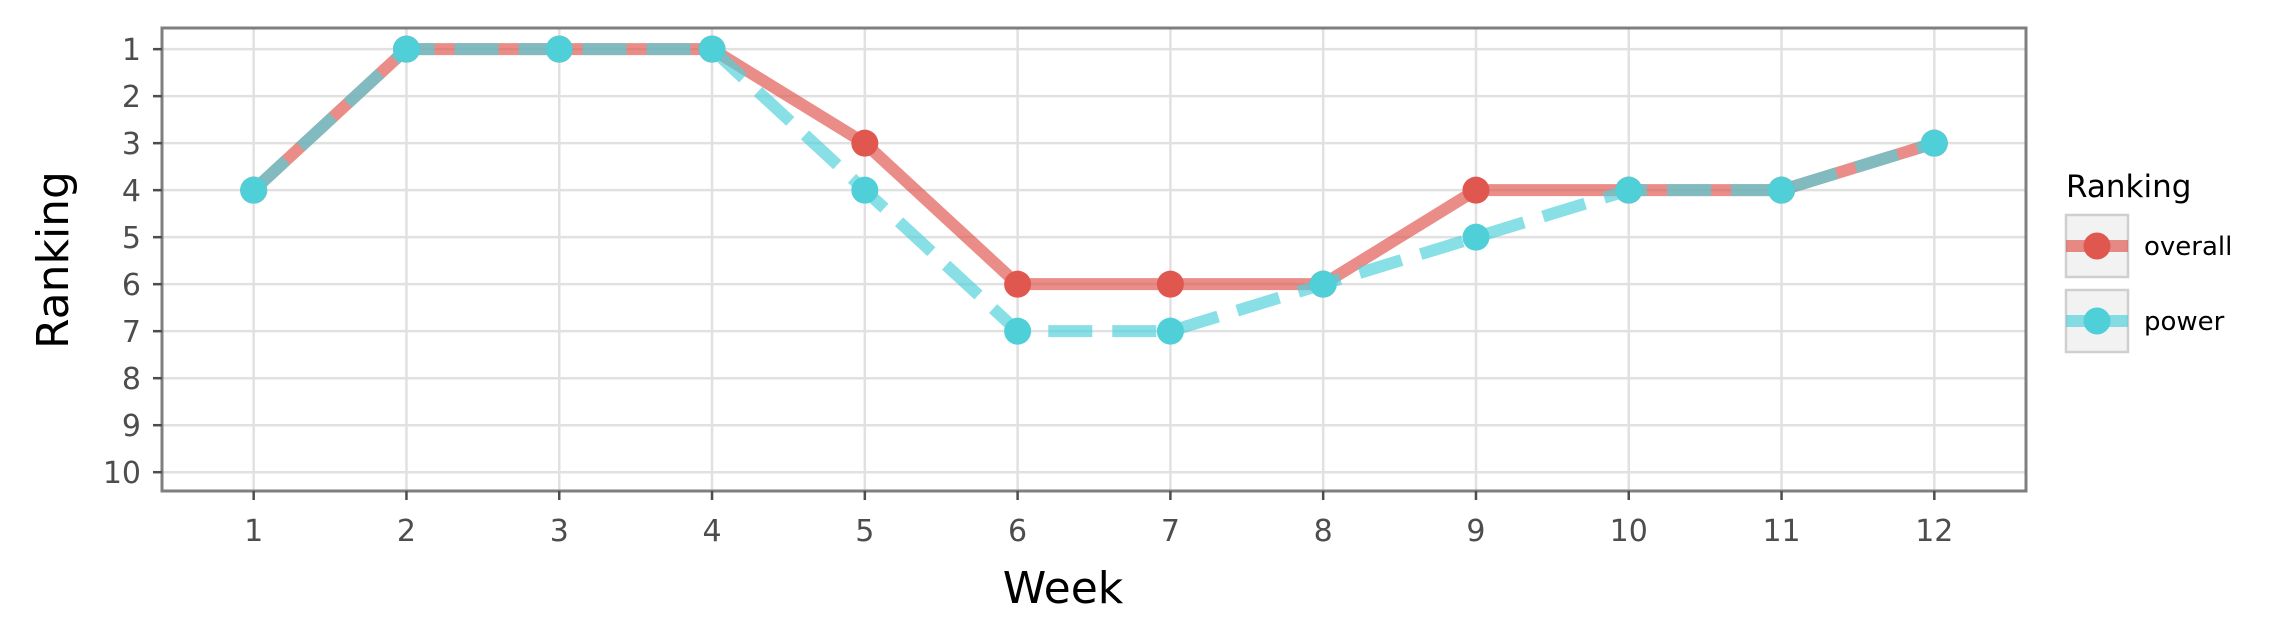  Describe the element at coordinates (1629, 531) in the screenshot. I see `x-tick-label: 10` at that location.